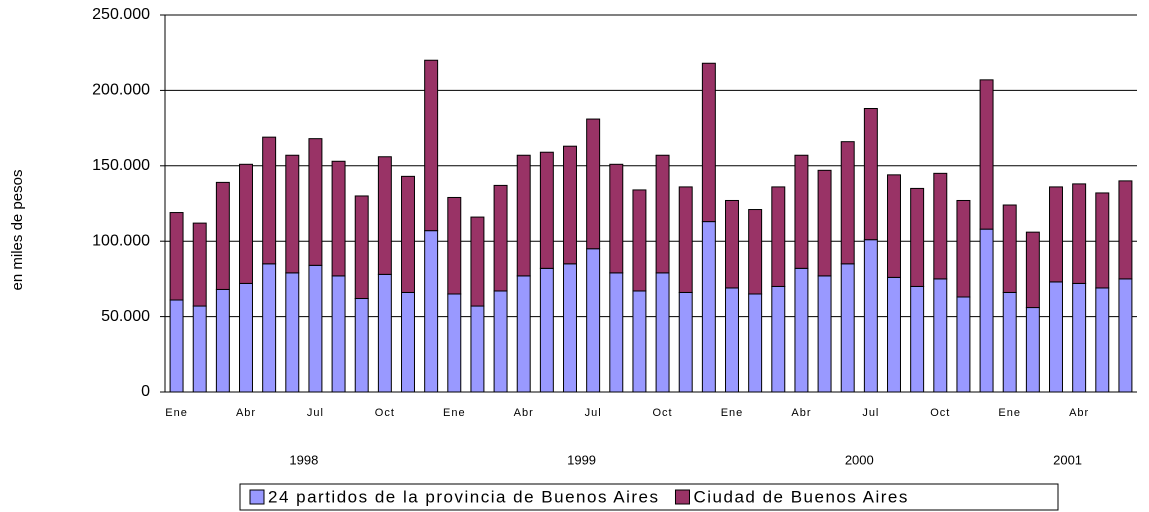  Describe the element at coordinates (121, 14) in the screenshot. I see `y-tick-label: 250.000` at that location.